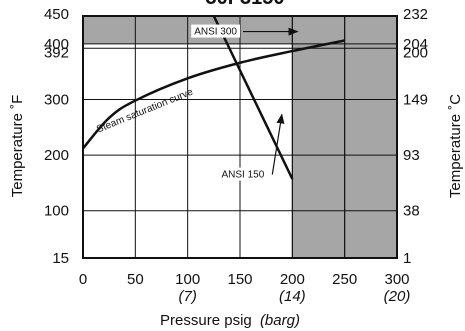 This screenshot has width=465, height=331. I want to click on annotation-label-1: ANSI 150, so click(243, 175).